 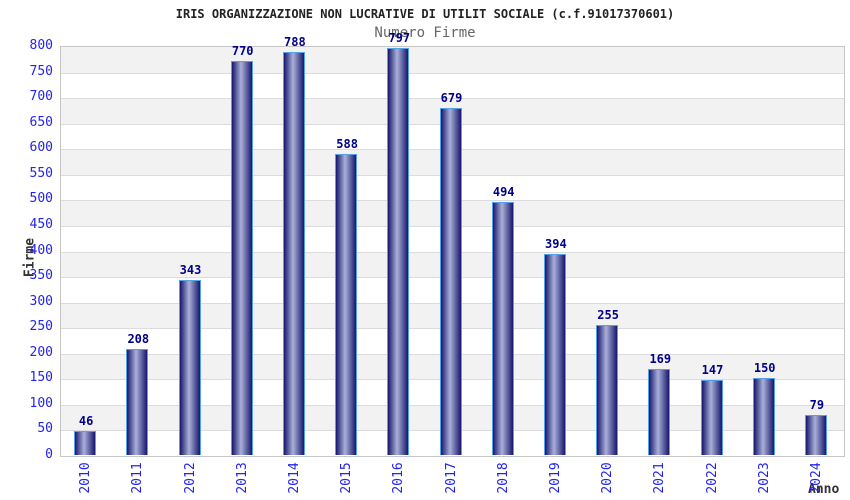 What do you see at coordinates (764, 478) in the screenshot?
I see `x-tick-label: 2023` at bounding box center [764, 478].